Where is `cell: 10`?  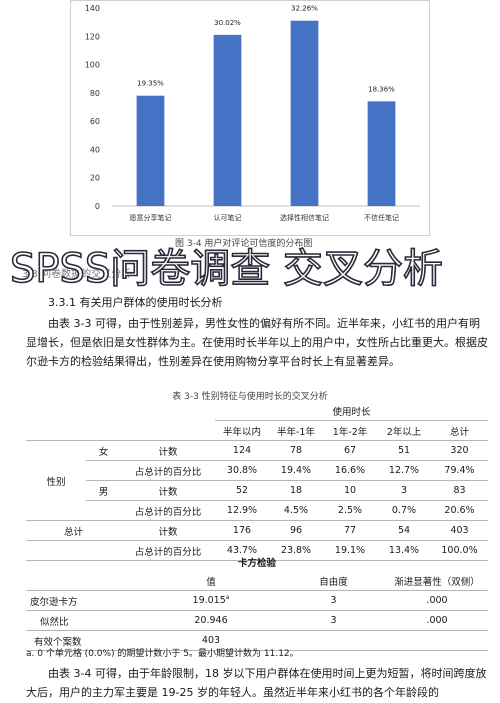
cell: 10 is located at coordinates (350, 490).